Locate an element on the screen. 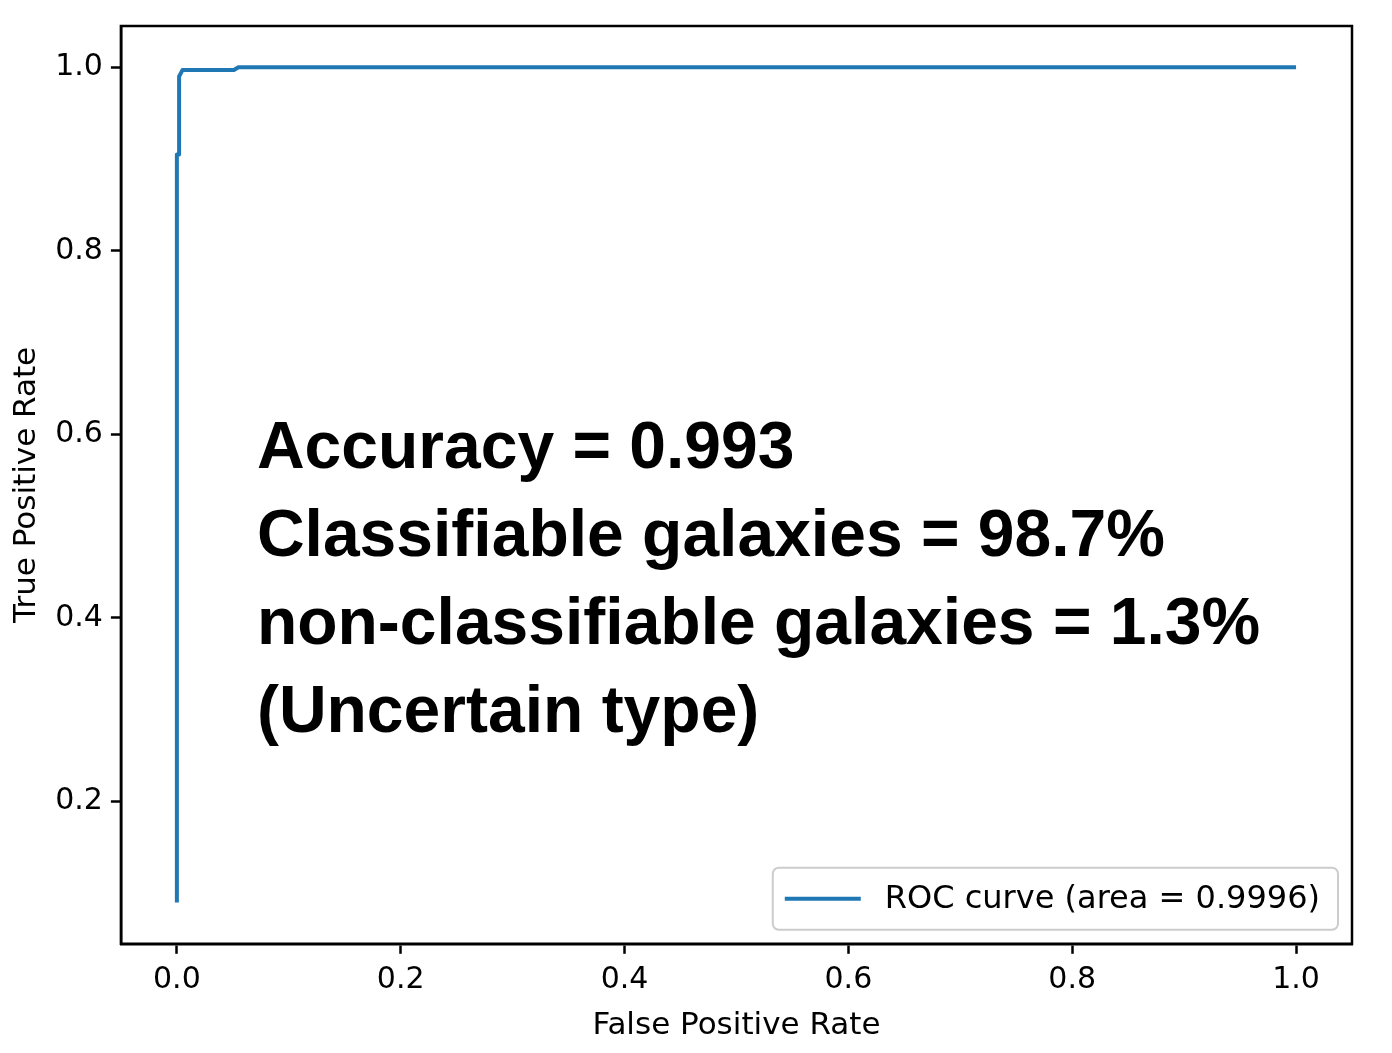  annotation: non-classifiable galaxies = 1.3% is located at coordinates (758, 621).